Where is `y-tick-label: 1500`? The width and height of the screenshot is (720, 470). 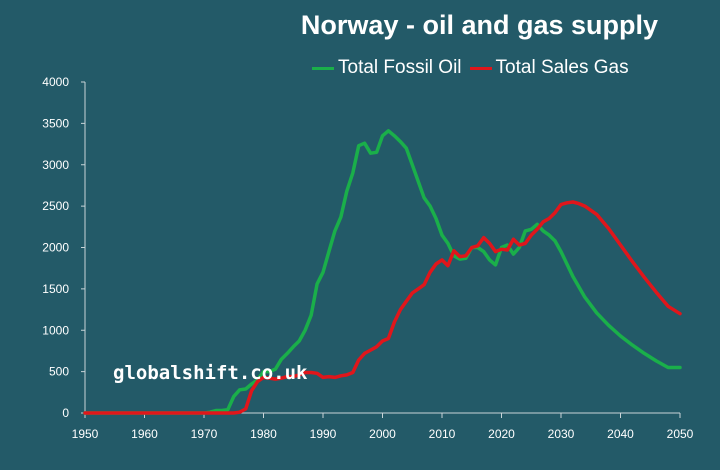 y-tick-label: 1500 is located at coordinates (55, 289).